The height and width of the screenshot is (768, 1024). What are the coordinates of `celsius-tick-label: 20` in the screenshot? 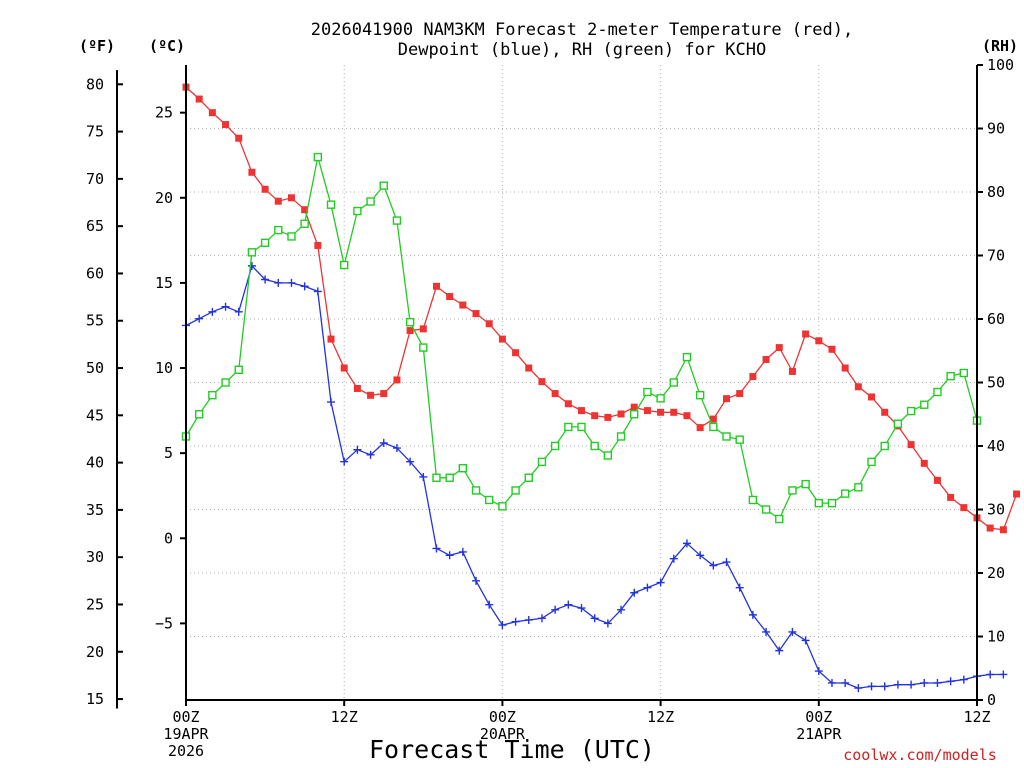 It's located at (164, 198).